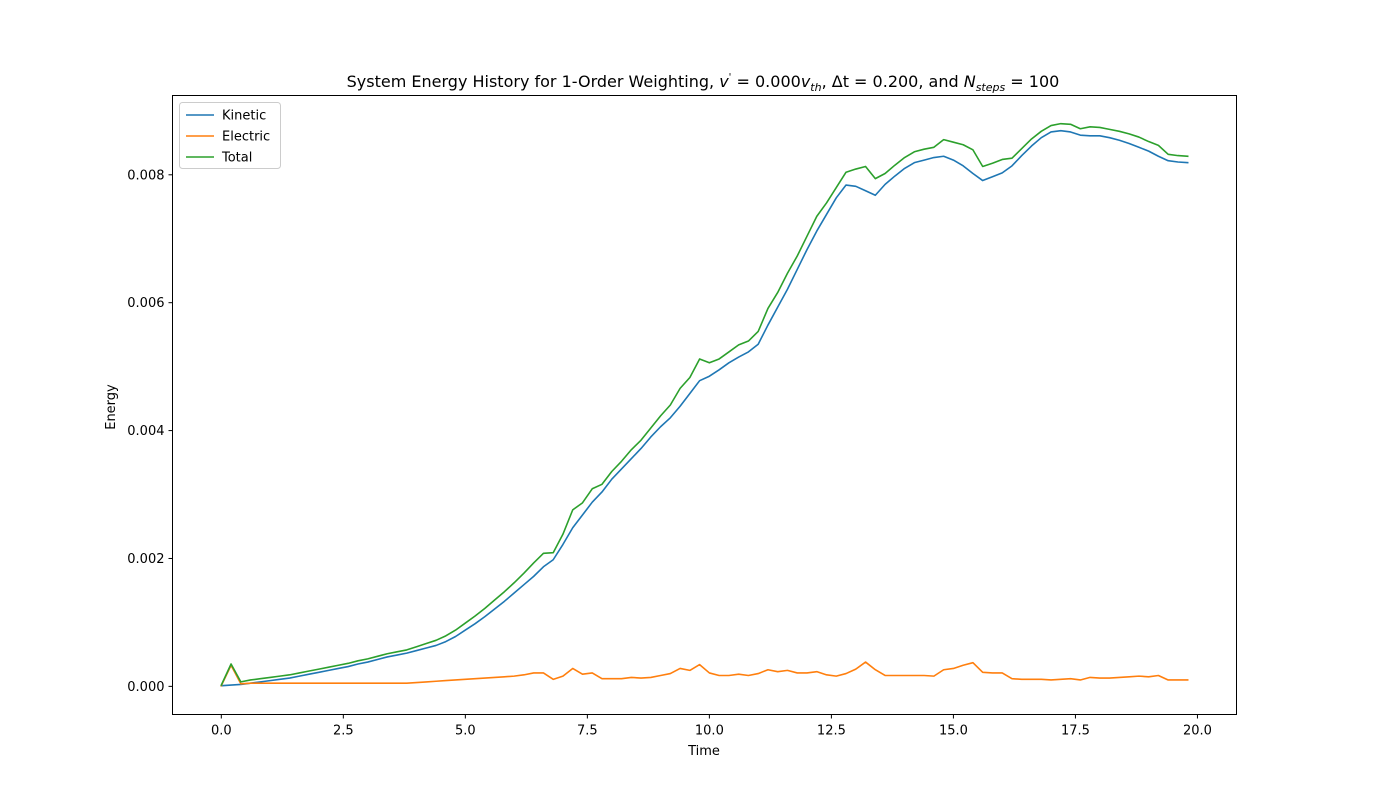 Image resolution: width=1373 pixels, height=802 pixels. I want to click on x-tick-label: 5.0, so click(465, 731).